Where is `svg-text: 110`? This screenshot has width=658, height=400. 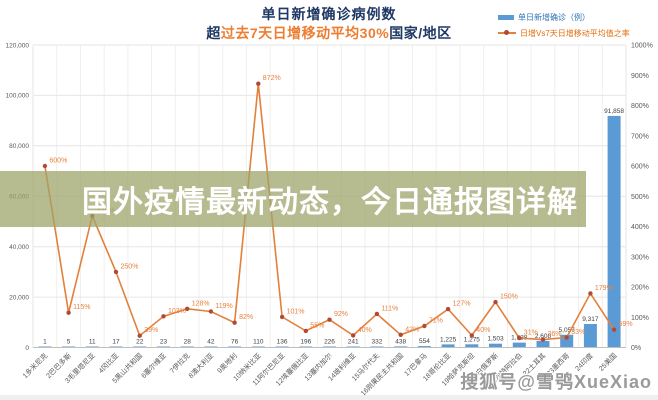 svg-text: 110 is located at coordinates (258, 342).